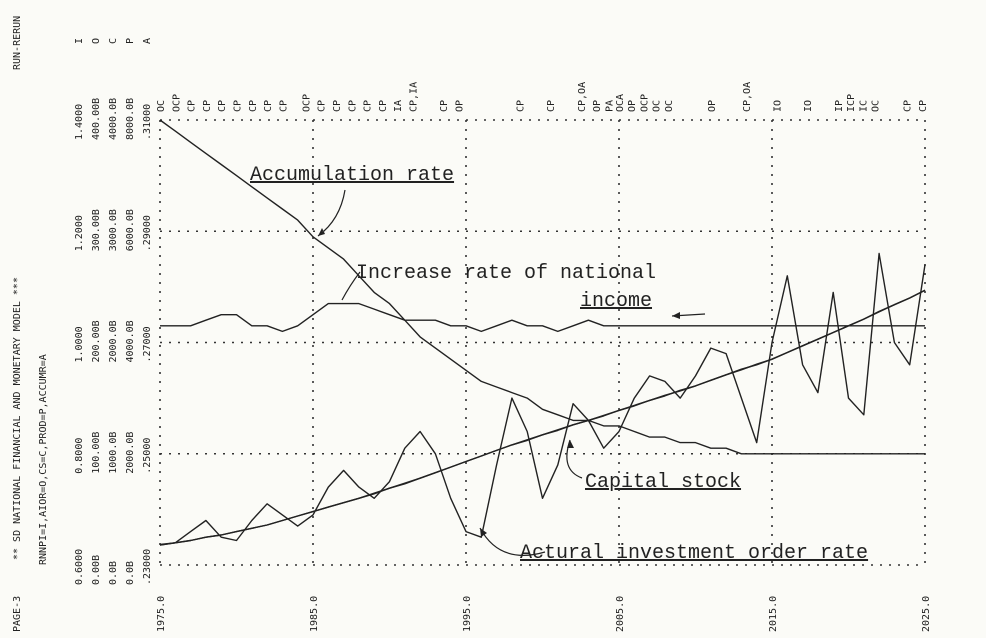  Describe the element at coordinates (79, 456) in the screenshot. I see `y-tick-label: 0.8000` at that location.